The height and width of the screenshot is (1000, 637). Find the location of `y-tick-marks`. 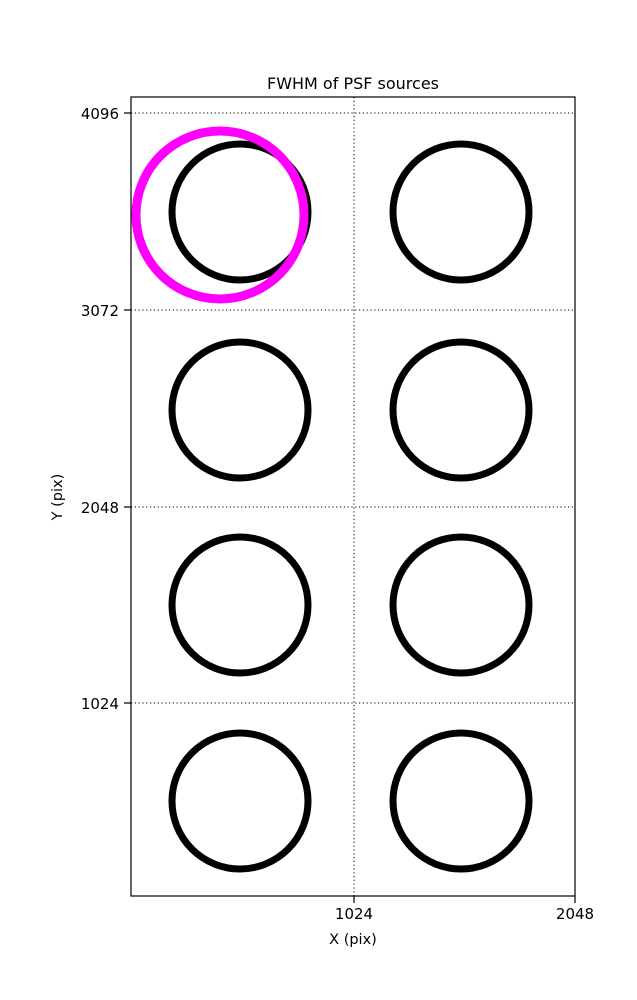

y-tick-marks is located at coordinates (127, 408).